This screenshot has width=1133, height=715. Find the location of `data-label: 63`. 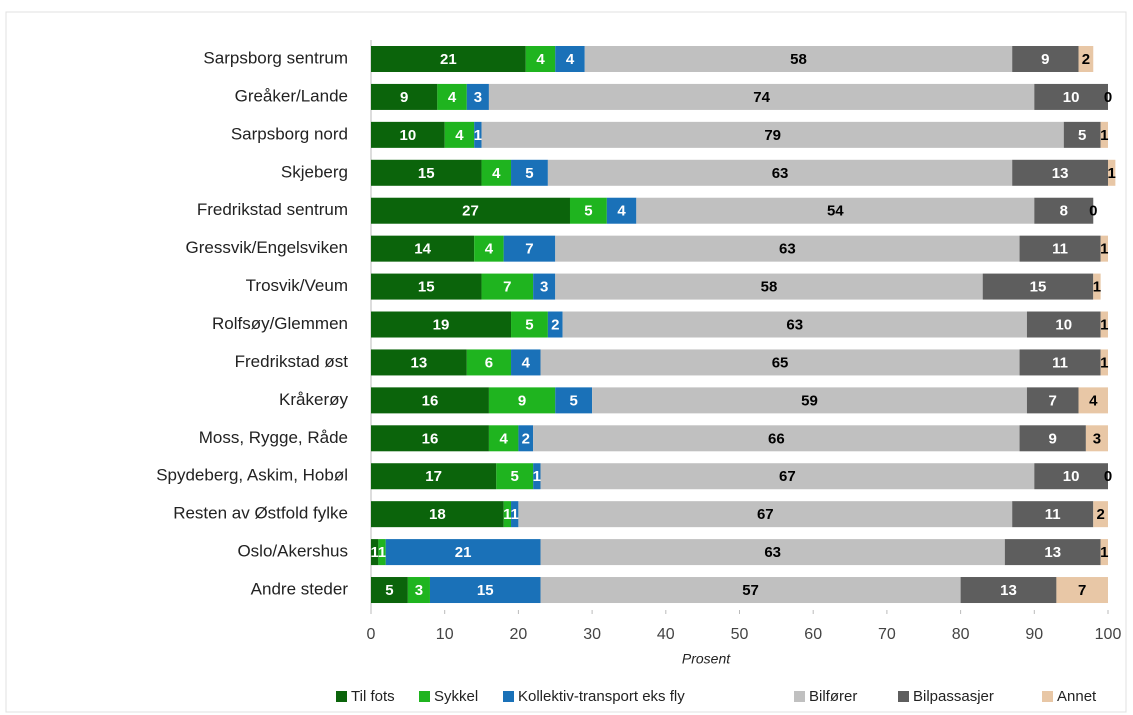

data-label: 63 is located at coordinates (772, 552).